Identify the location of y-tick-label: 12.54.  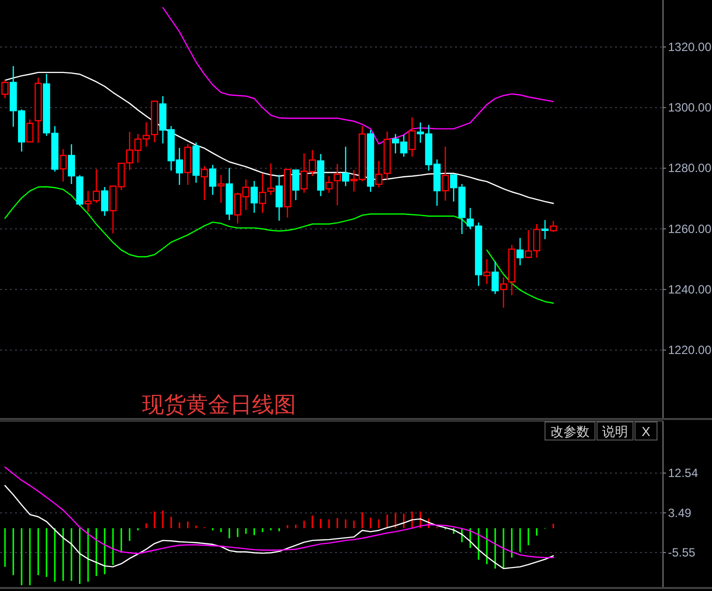
(683, 473).